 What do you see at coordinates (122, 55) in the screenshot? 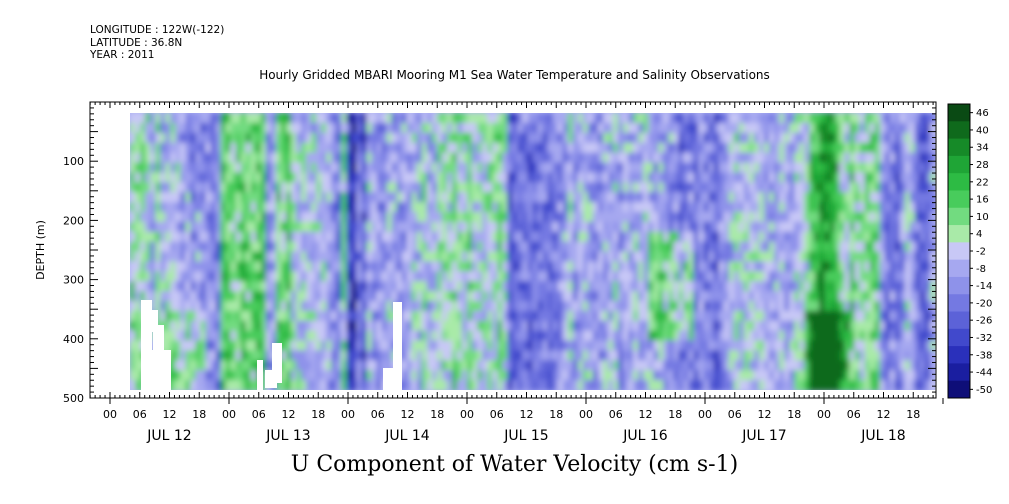
I see `year-label: YEAR : 2011` at bounding box center [122, 55].